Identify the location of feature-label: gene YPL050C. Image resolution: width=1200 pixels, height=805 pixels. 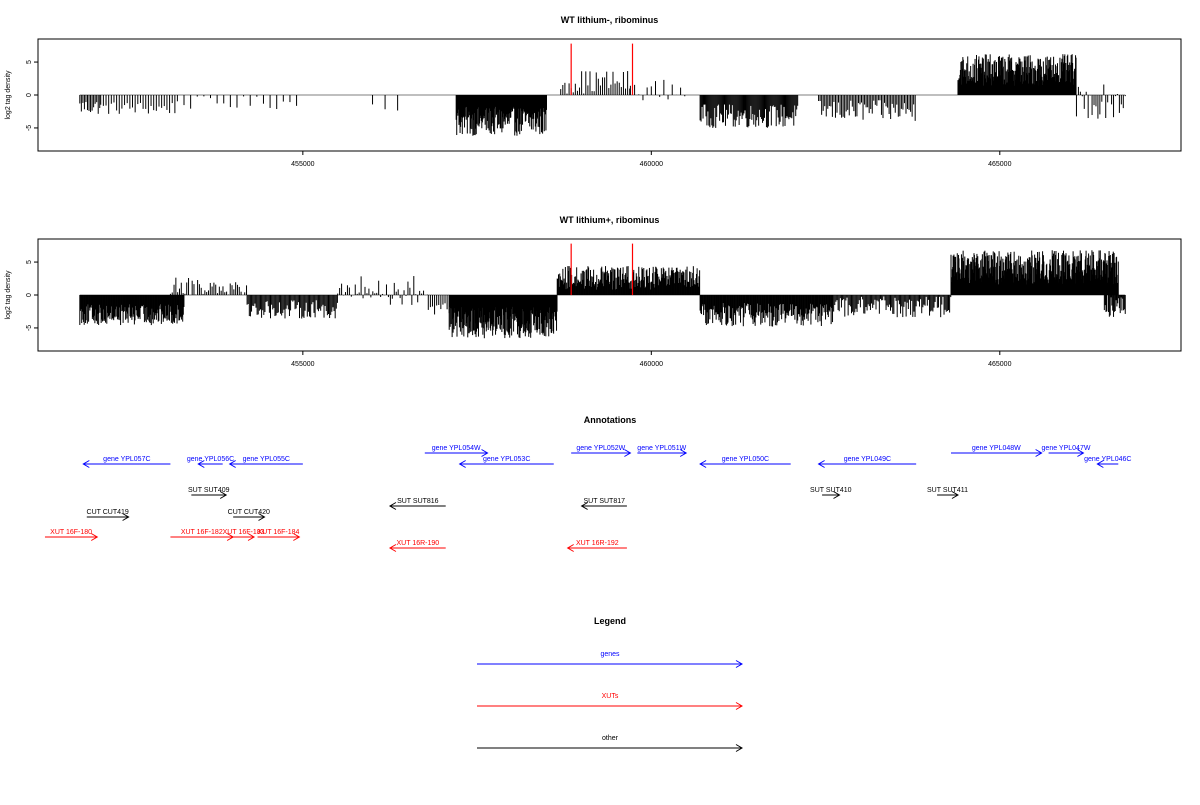
(745, 459).